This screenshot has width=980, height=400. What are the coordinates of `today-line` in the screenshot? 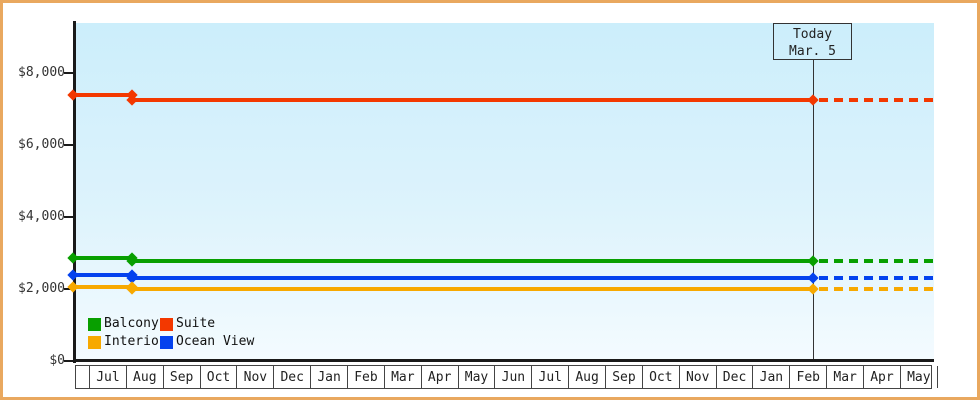 It's located at (813, 211).